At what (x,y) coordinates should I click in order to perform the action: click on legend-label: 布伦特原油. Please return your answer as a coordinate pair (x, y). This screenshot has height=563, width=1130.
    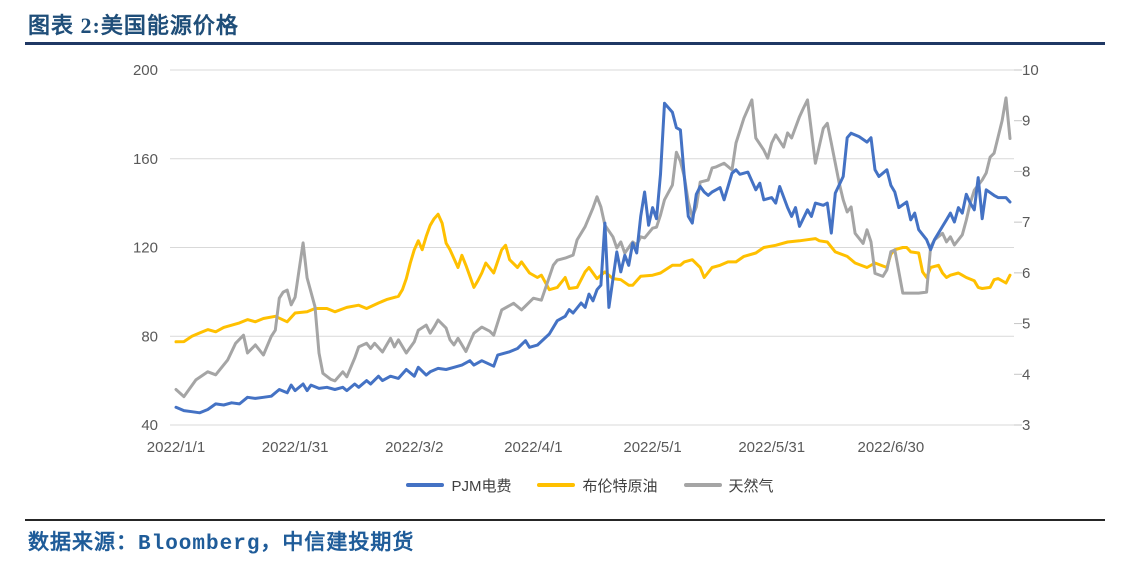
    Looking at the image, I should click on (620, 486).